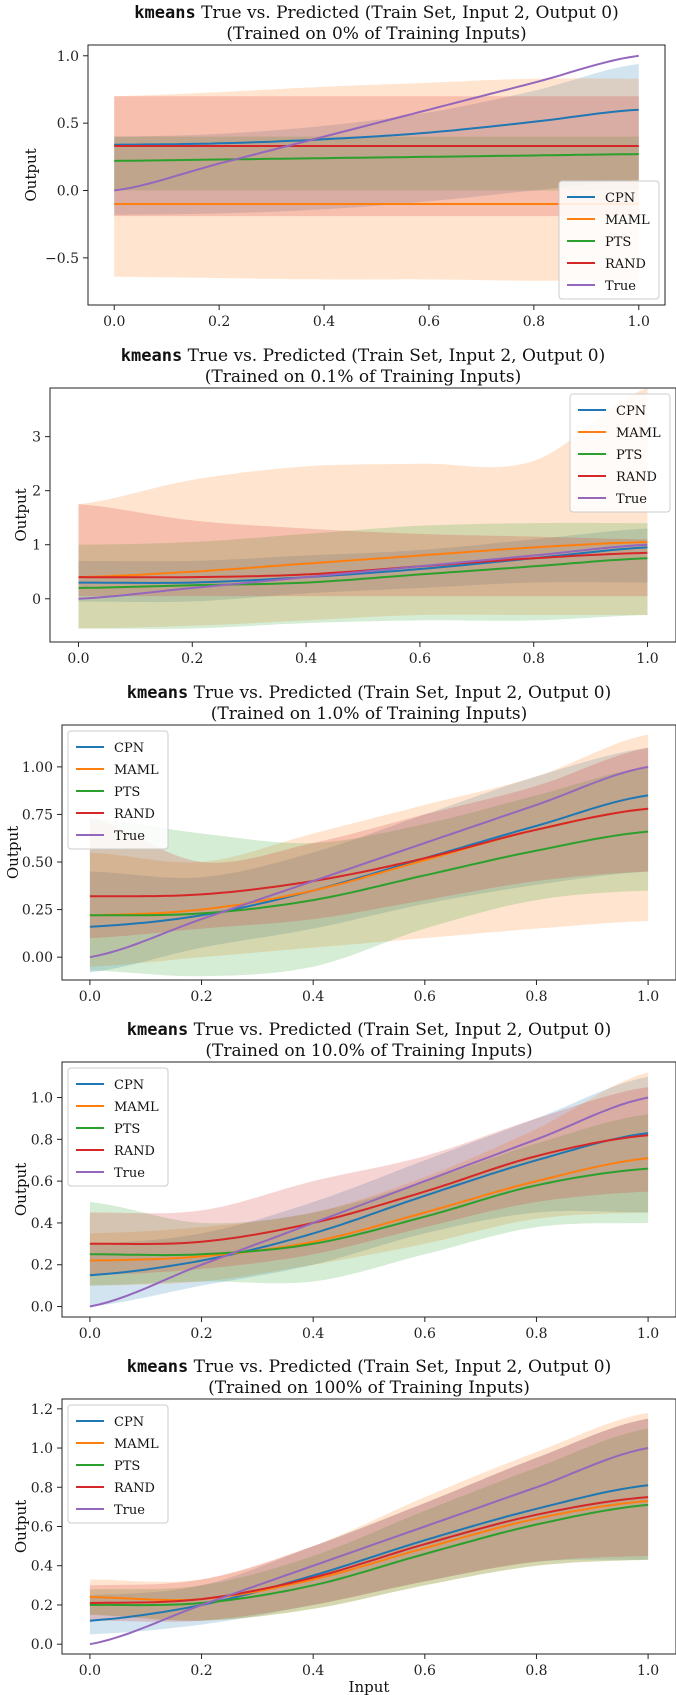 The width and height of the screenshot is (676, 1695). Describe the element at coordinates (42, 1266) in the screenshot. I see `y-tick-label: 0.2` at that location.